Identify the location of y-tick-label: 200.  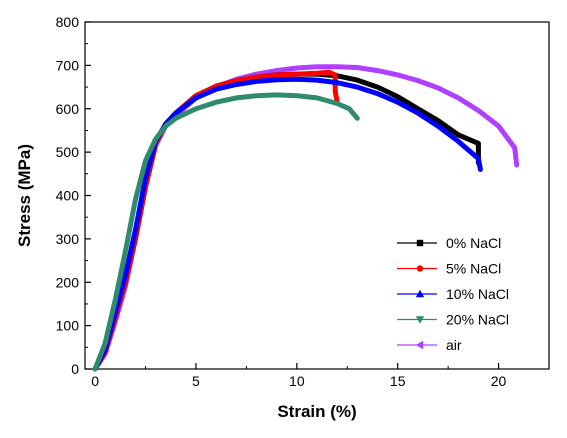
(68, 282).